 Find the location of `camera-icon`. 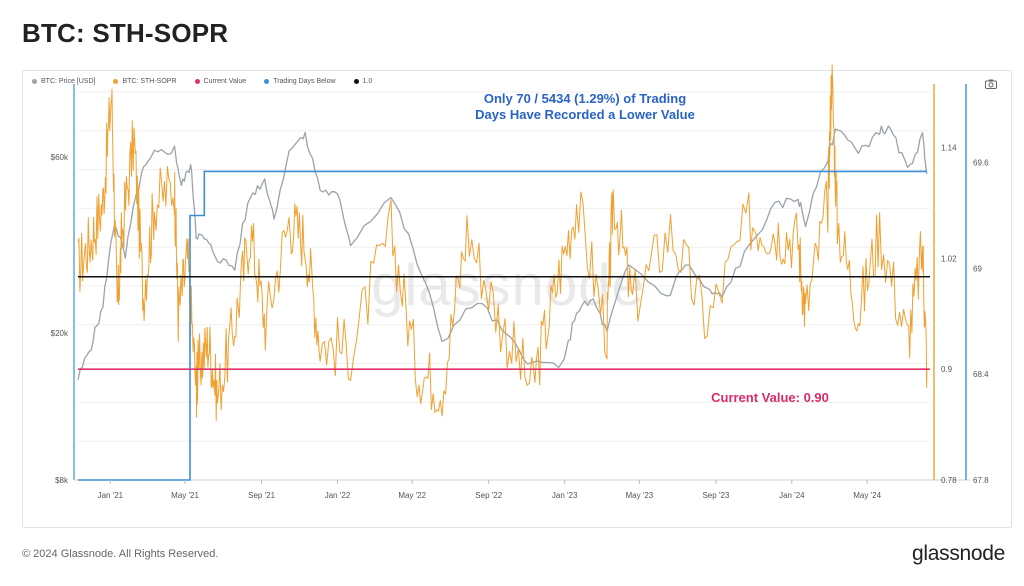

camera-icon is located at coordinates (991, 84).